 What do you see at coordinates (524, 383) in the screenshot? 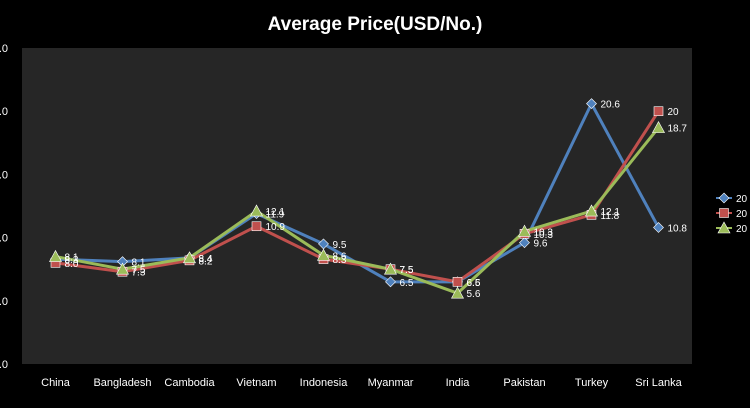
I see `x-tick-label: Pakistan` at bounding box center [524, 383].